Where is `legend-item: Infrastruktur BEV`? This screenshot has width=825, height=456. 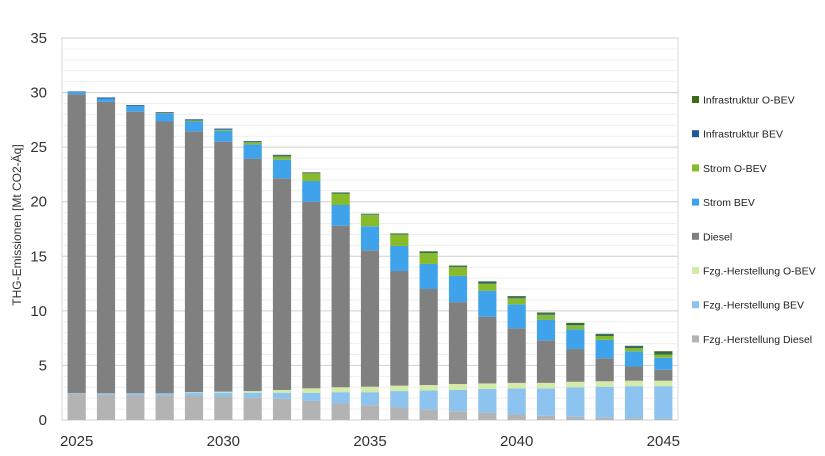 legend-item: Infrastruktur BEV is located at coordinates (737, 135).